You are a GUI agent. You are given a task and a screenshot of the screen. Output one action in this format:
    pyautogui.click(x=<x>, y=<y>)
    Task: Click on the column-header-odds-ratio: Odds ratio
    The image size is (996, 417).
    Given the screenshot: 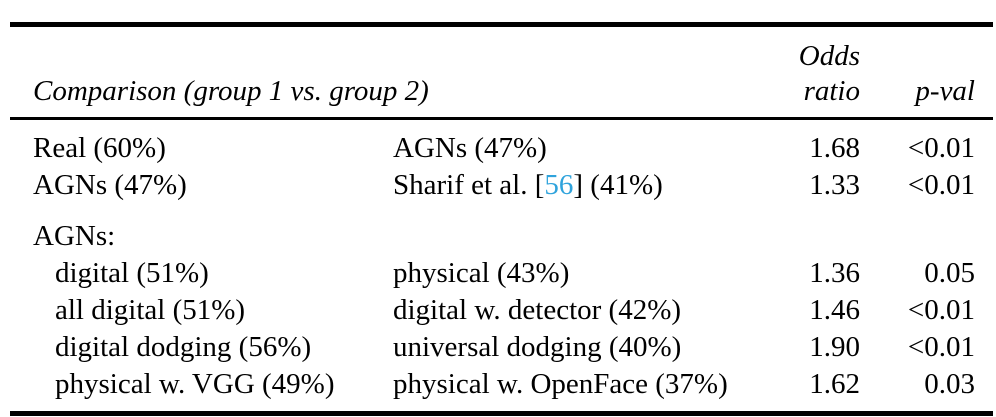 What is the action you would take?
    pyautogui.click(x=818, y=74)
    